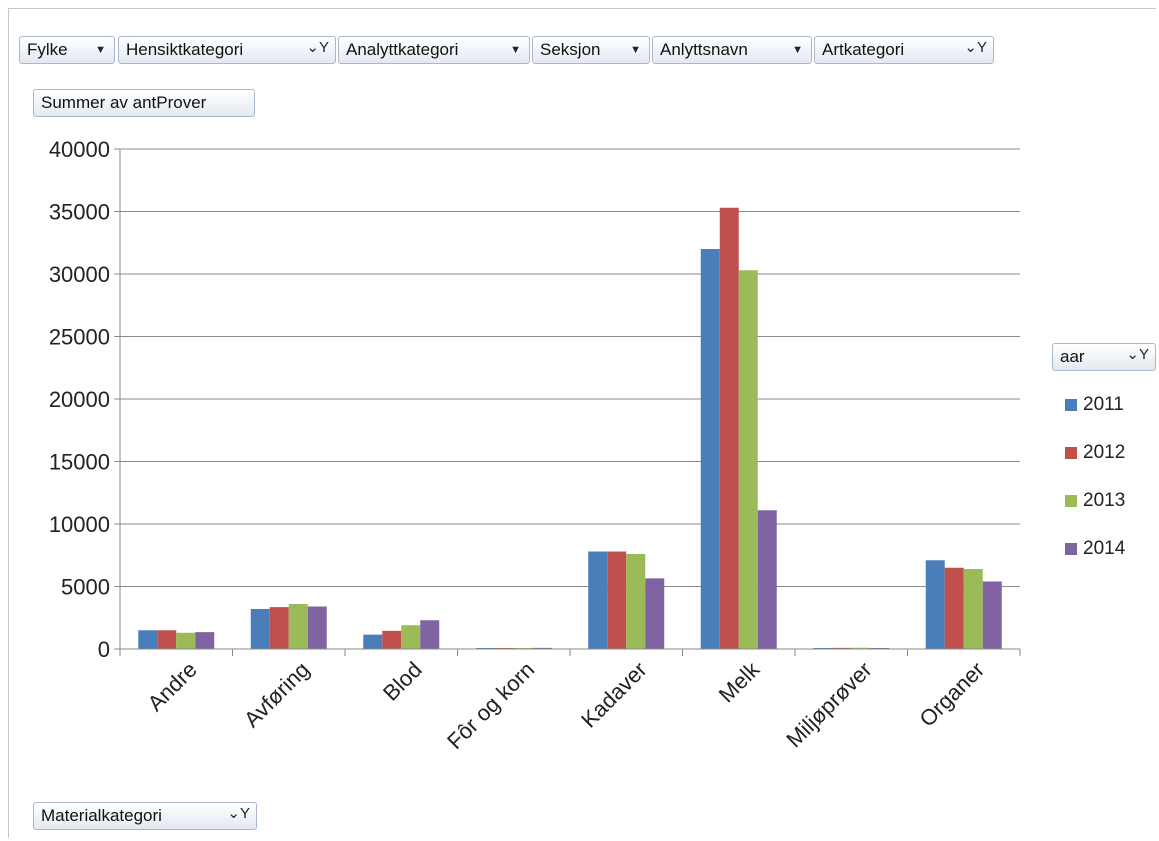  Describe the element at coordinates (172, 686) in the screenshot. I see `x-category-label: Andre` at that location.